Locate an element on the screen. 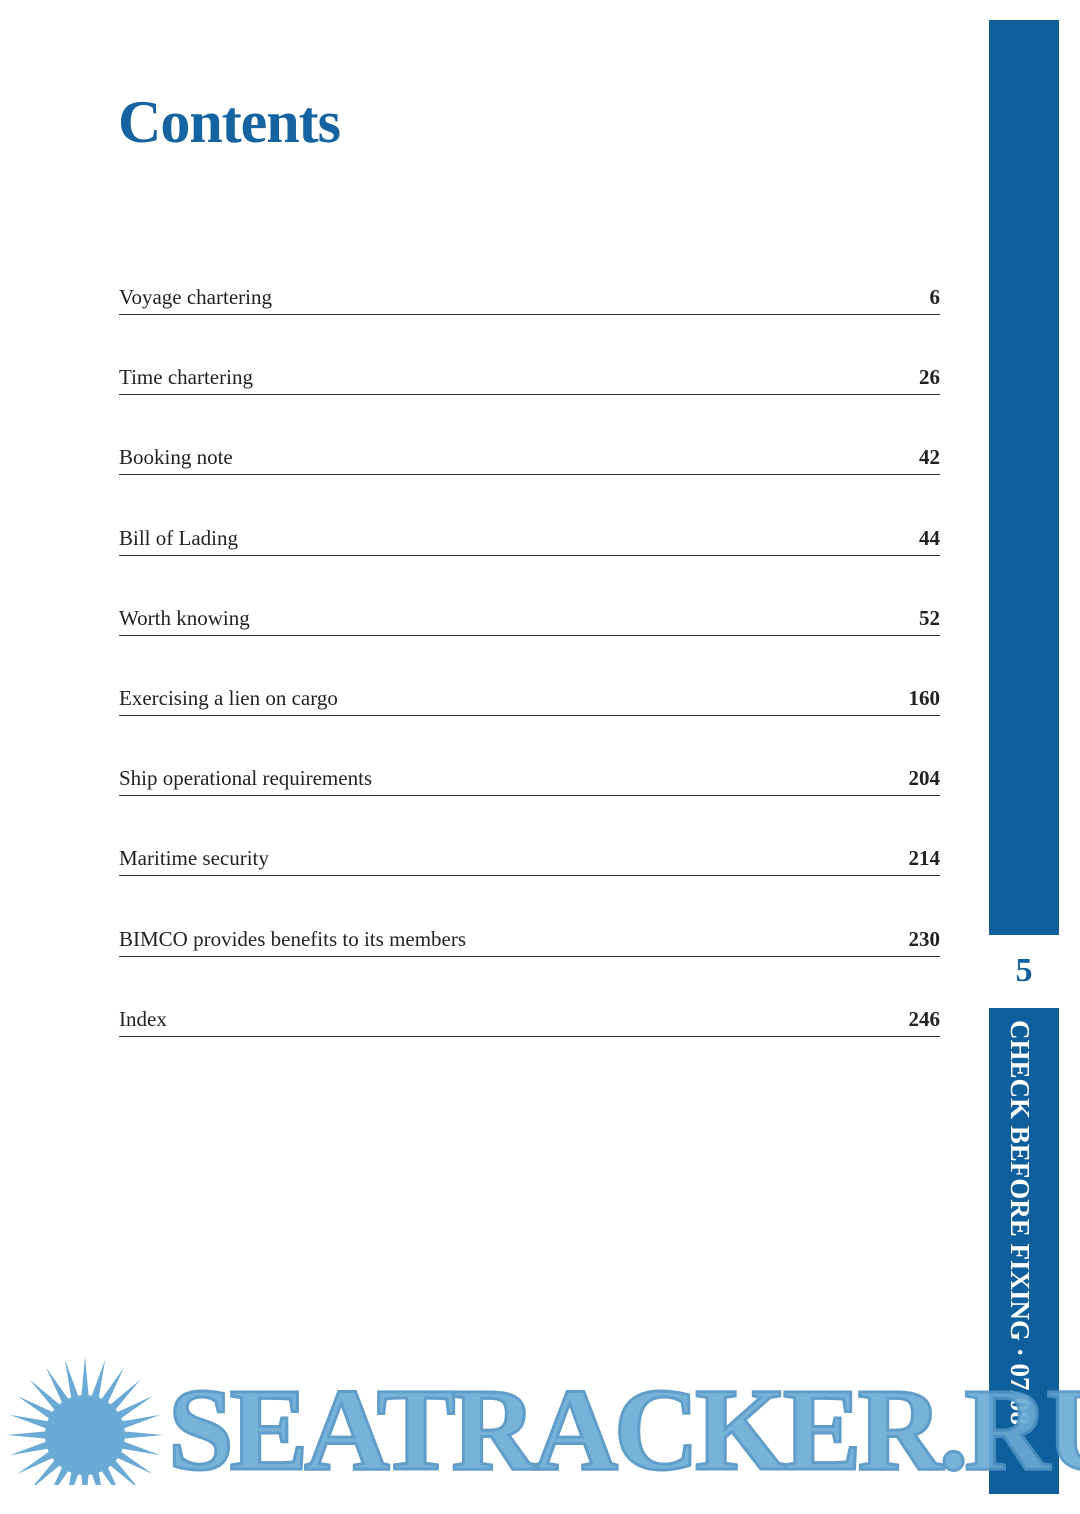  toc-entry: Booking note 42 is located at coordinates (529, 458).